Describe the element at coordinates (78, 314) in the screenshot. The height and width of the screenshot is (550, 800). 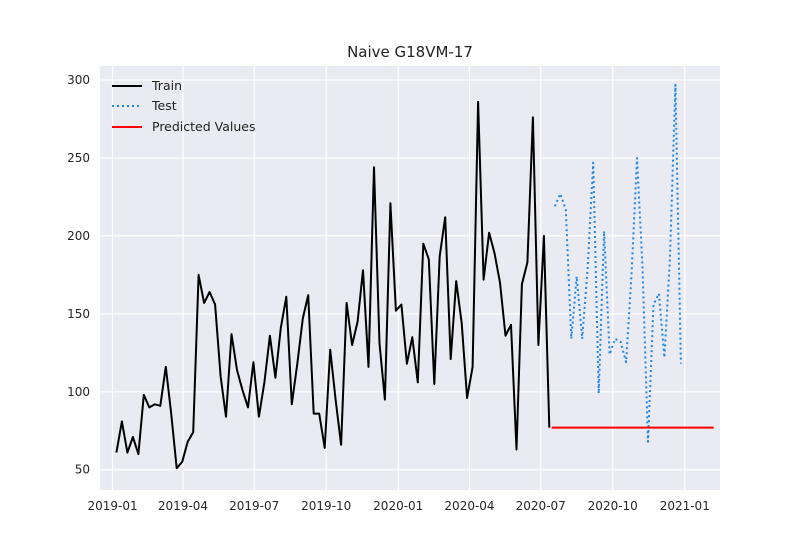
I see `y-tick-label: 150` at that location.